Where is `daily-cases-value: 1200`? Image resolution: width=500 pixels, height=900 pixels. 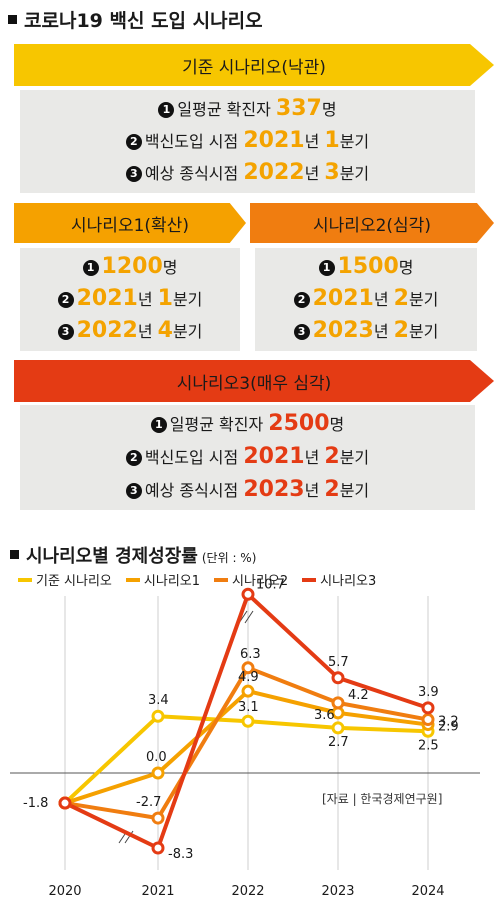 daily-cases-value: 1200 is located at coordinates (132, 266).